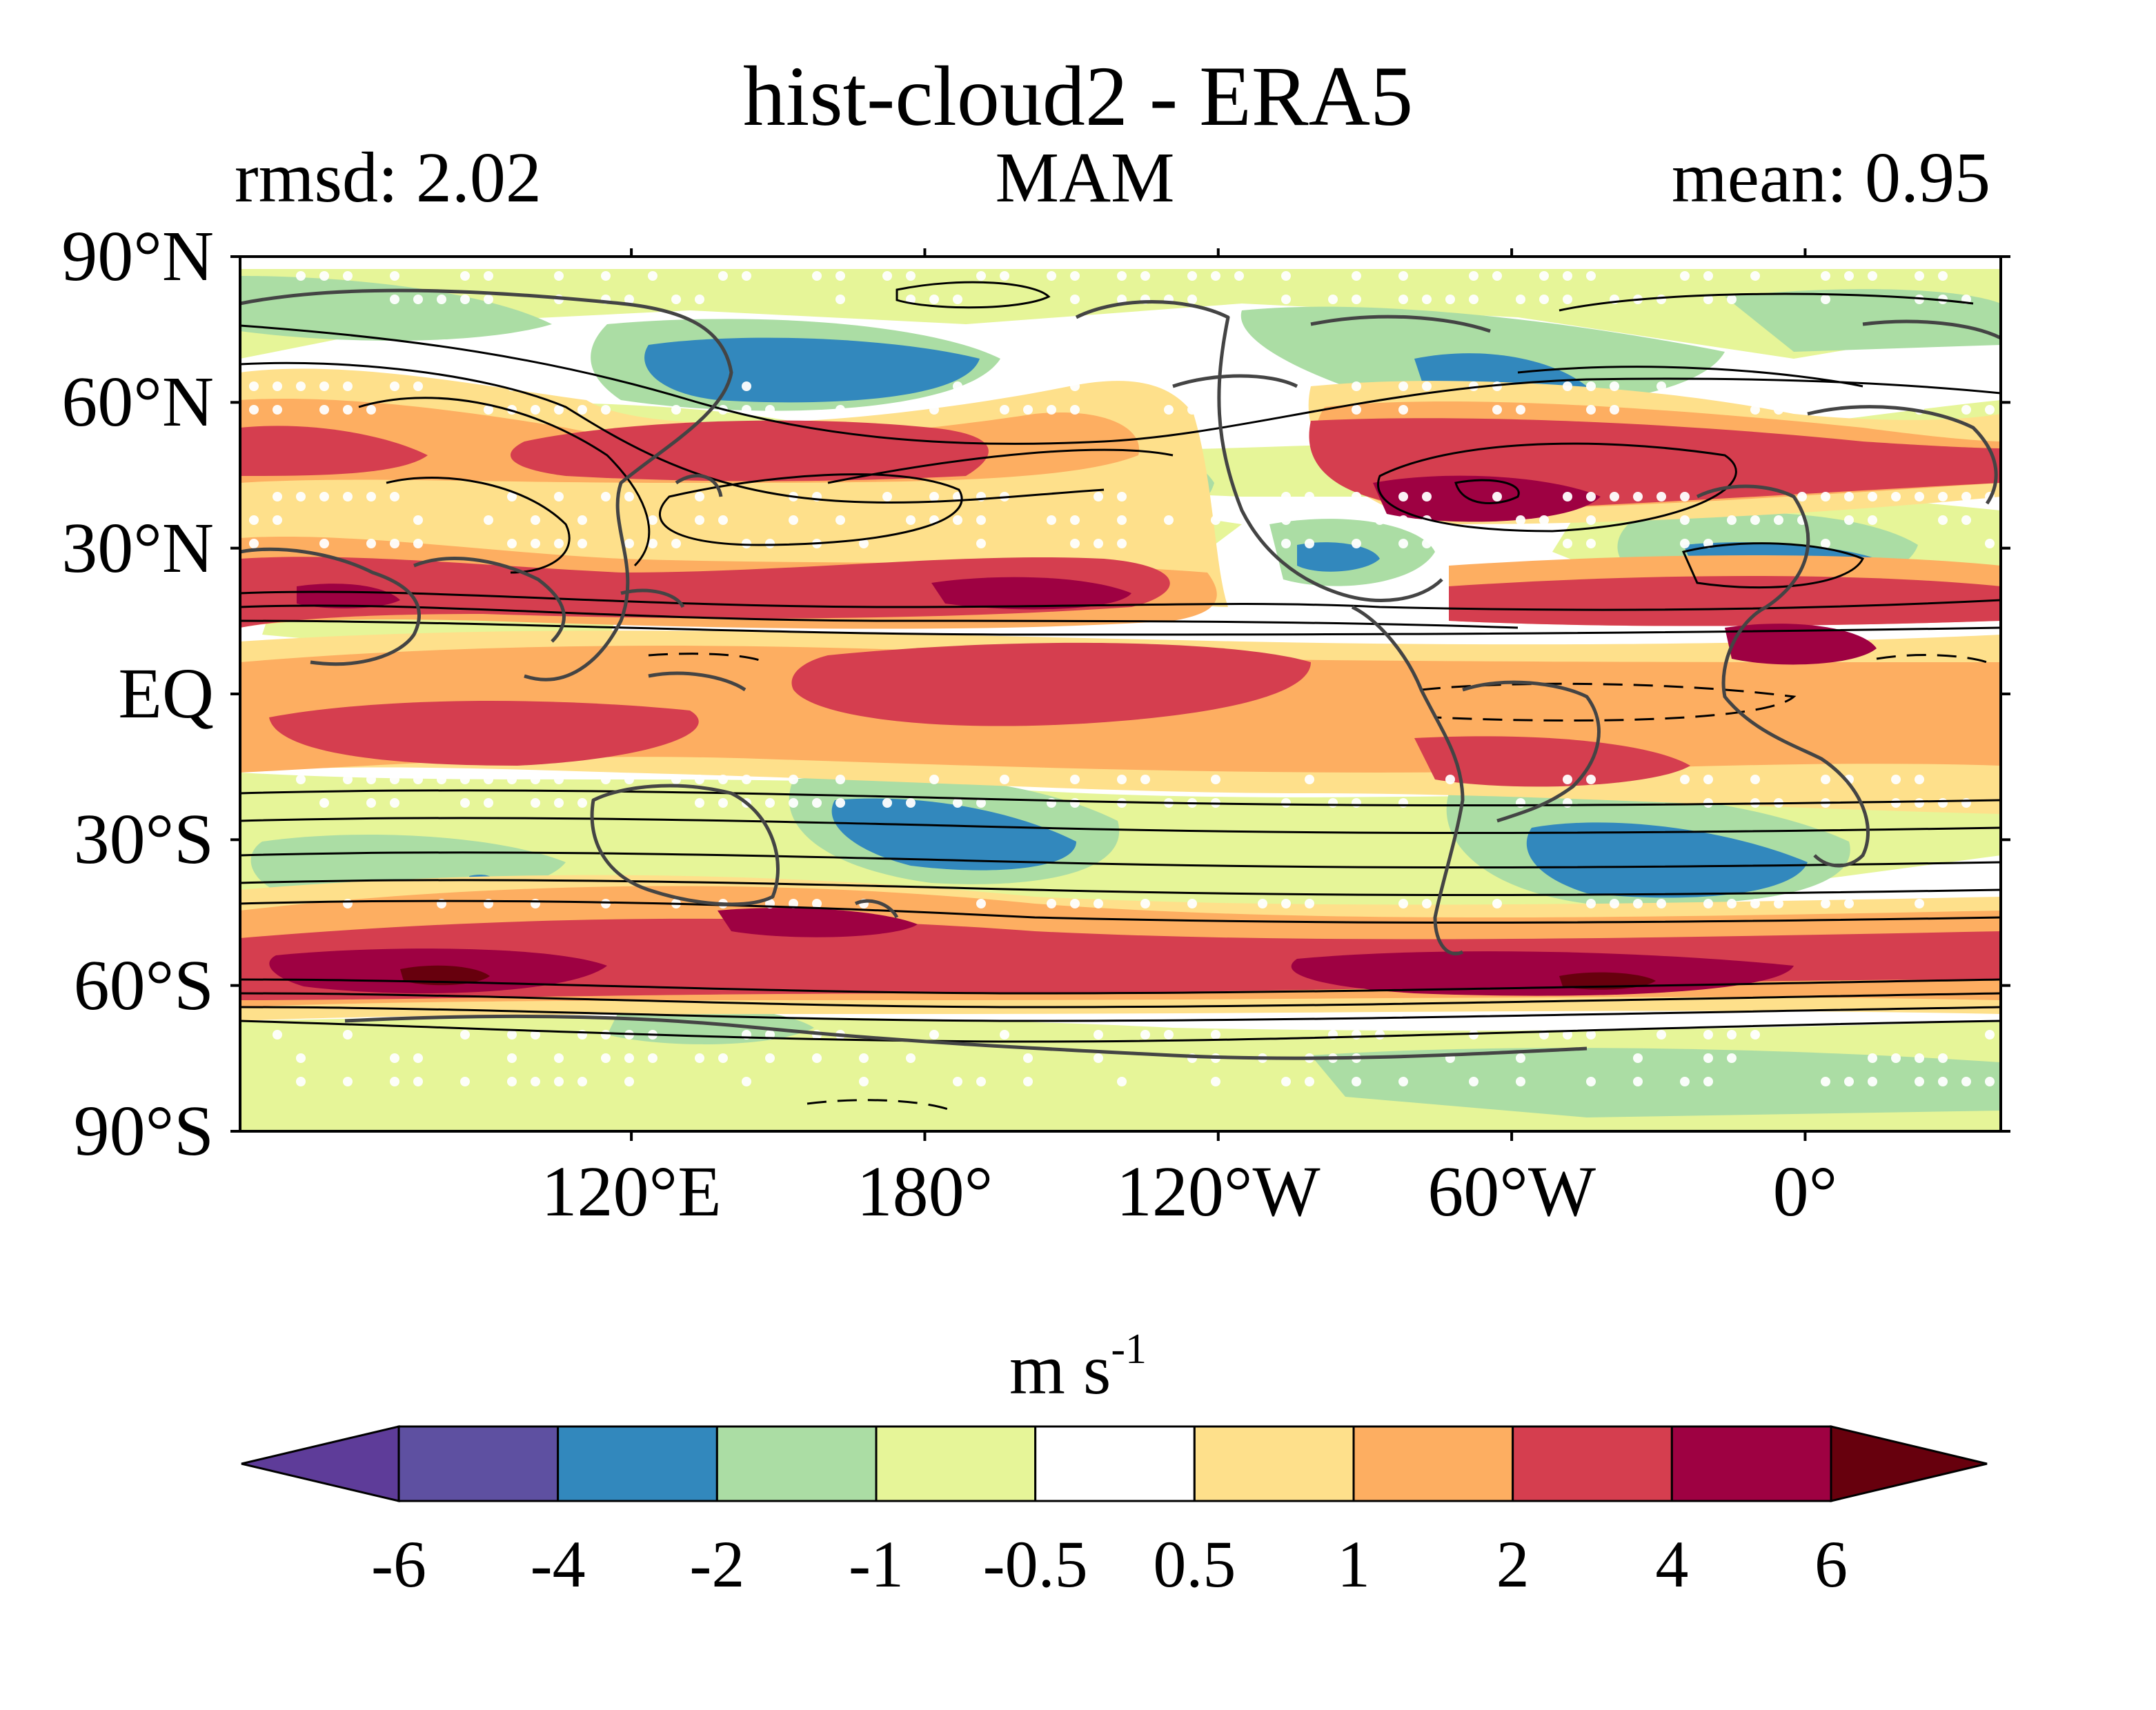 The width and height of the screenshot is (2156, 1710). Describe the element at coordinates (558, 1564) in the screenshot. I see `colorbar-tick-label: -4` at that location.